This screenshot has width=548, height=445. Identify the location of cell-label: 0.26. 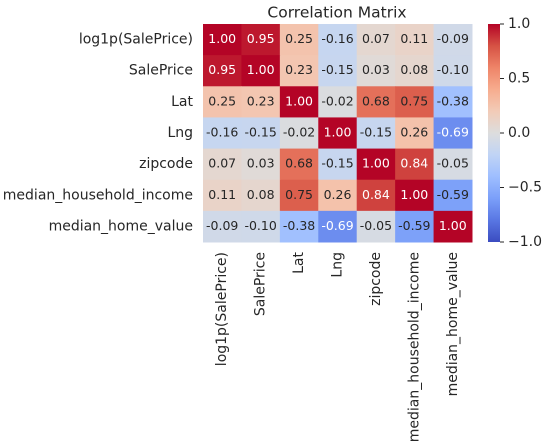
(338, 194).